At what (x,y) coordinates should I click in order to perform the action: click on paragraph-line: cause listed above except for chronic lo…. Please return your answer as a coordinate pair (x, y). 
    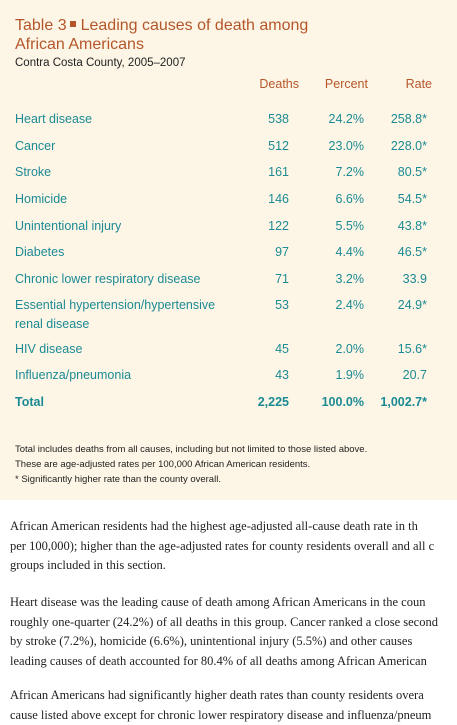
    Looking at the image, I should click on (233, 715).